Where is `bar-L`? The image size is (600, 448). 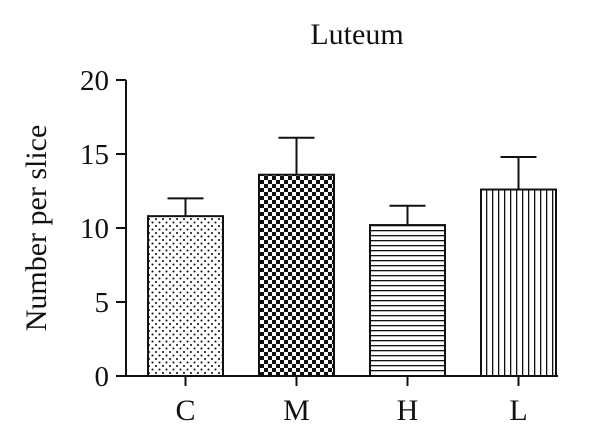
bar-L is located at coordinates (518, 282).